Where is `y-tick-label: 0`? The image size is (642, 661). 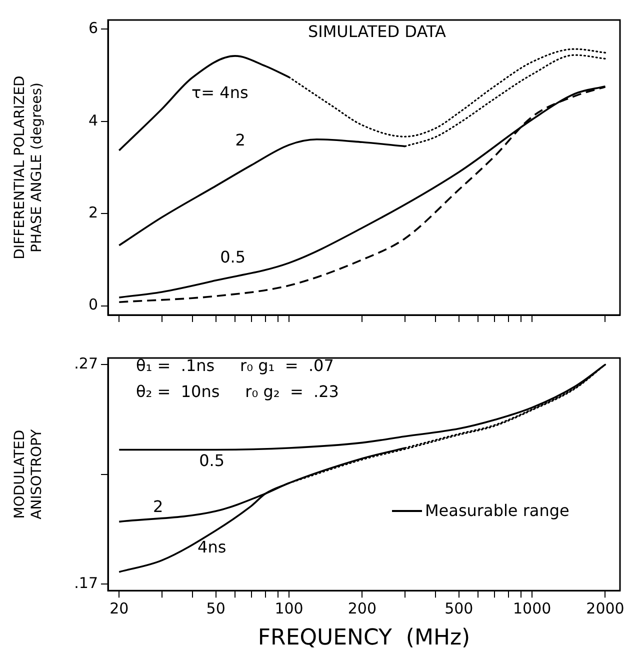 y-tick-label: 0 is located at coordinates (93, 305).